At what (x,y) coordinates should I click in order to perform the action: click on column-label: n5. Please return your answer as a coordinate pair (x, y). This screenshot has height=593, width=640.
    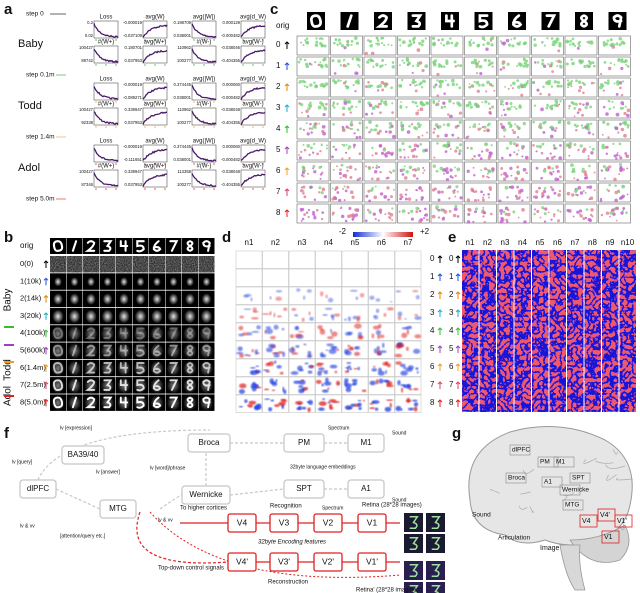
    Looking at the image, I should click on (540, 242).